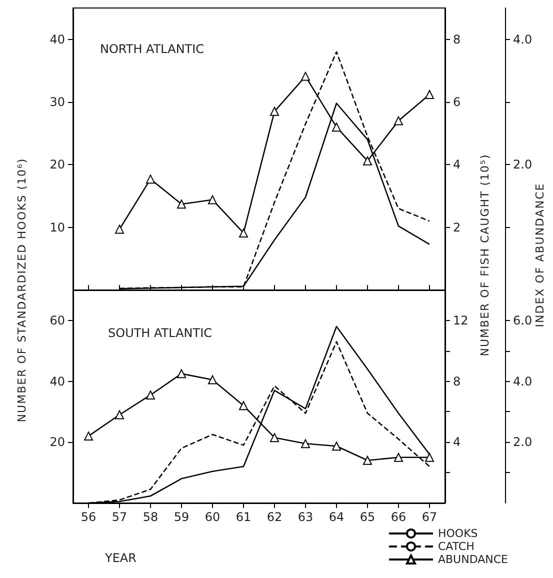 The width and height of the screenshot is (553, 578). Describe the element at coordinates (540, 255) in the screenshot. I see `y3-axis-title: INDEX OF ABUNDANCE` at that location.